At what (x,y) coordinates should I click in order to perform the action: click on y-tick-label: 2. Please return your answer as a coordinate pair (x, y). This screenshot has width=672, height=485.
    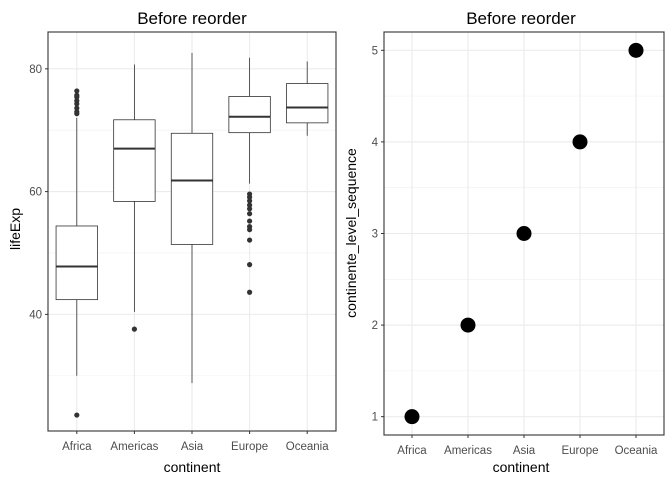
    Looking at the image, I should click on (375, 326).